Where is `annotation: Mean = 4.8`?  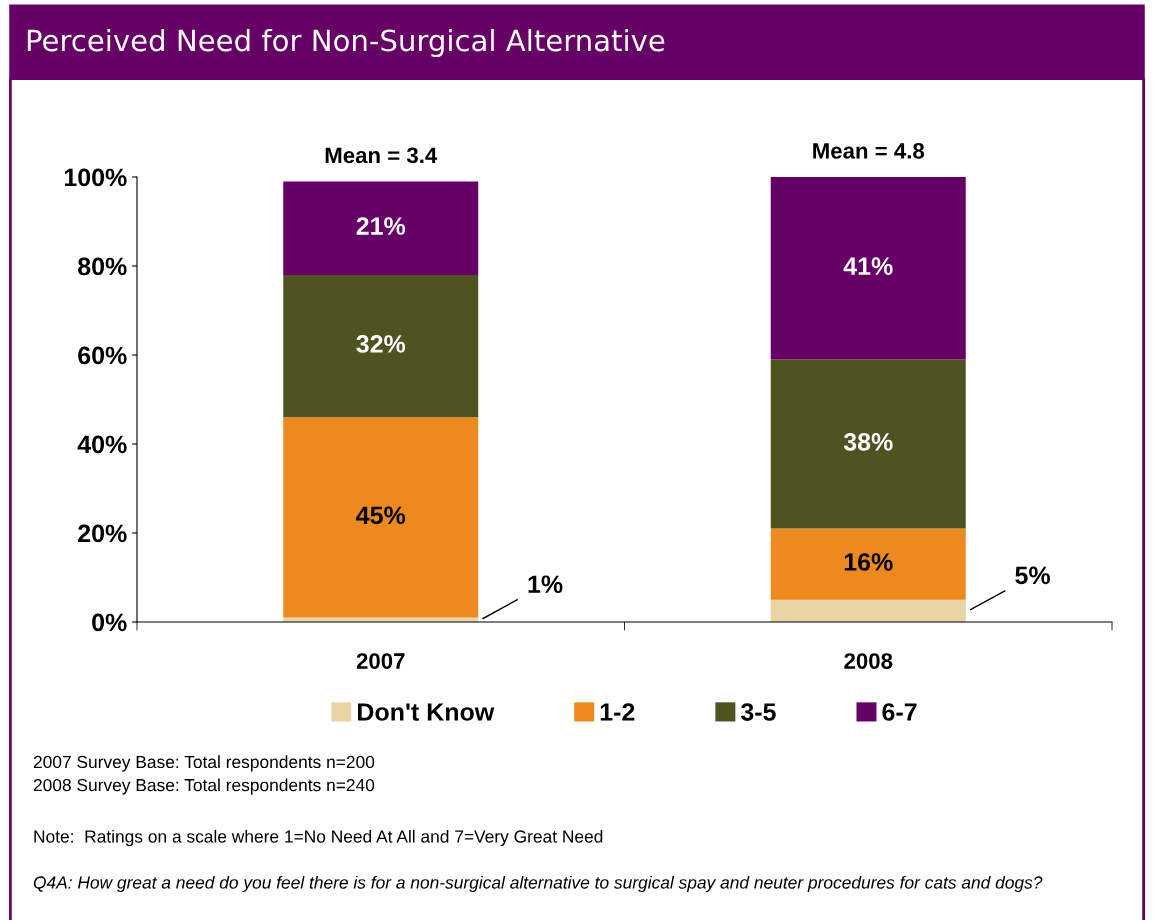
annotation: Mean = 4.8 is located at coordinates (869, 150).